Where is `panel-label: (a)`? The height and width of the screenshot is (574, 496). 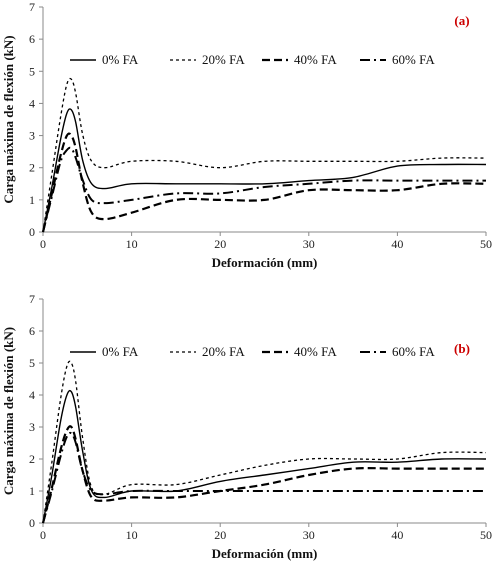
panel-label: (a) is located at coordinates (461, 20).